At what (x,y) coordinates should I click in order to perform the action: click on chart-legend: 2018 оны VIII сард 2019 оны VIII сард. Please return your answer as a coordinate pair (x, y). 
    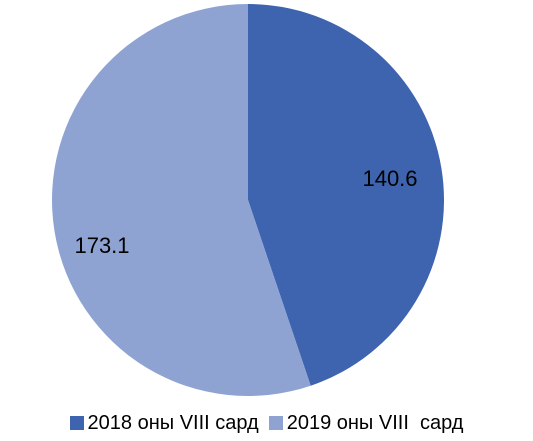
    Looking at the image, I should click on (266, 423).